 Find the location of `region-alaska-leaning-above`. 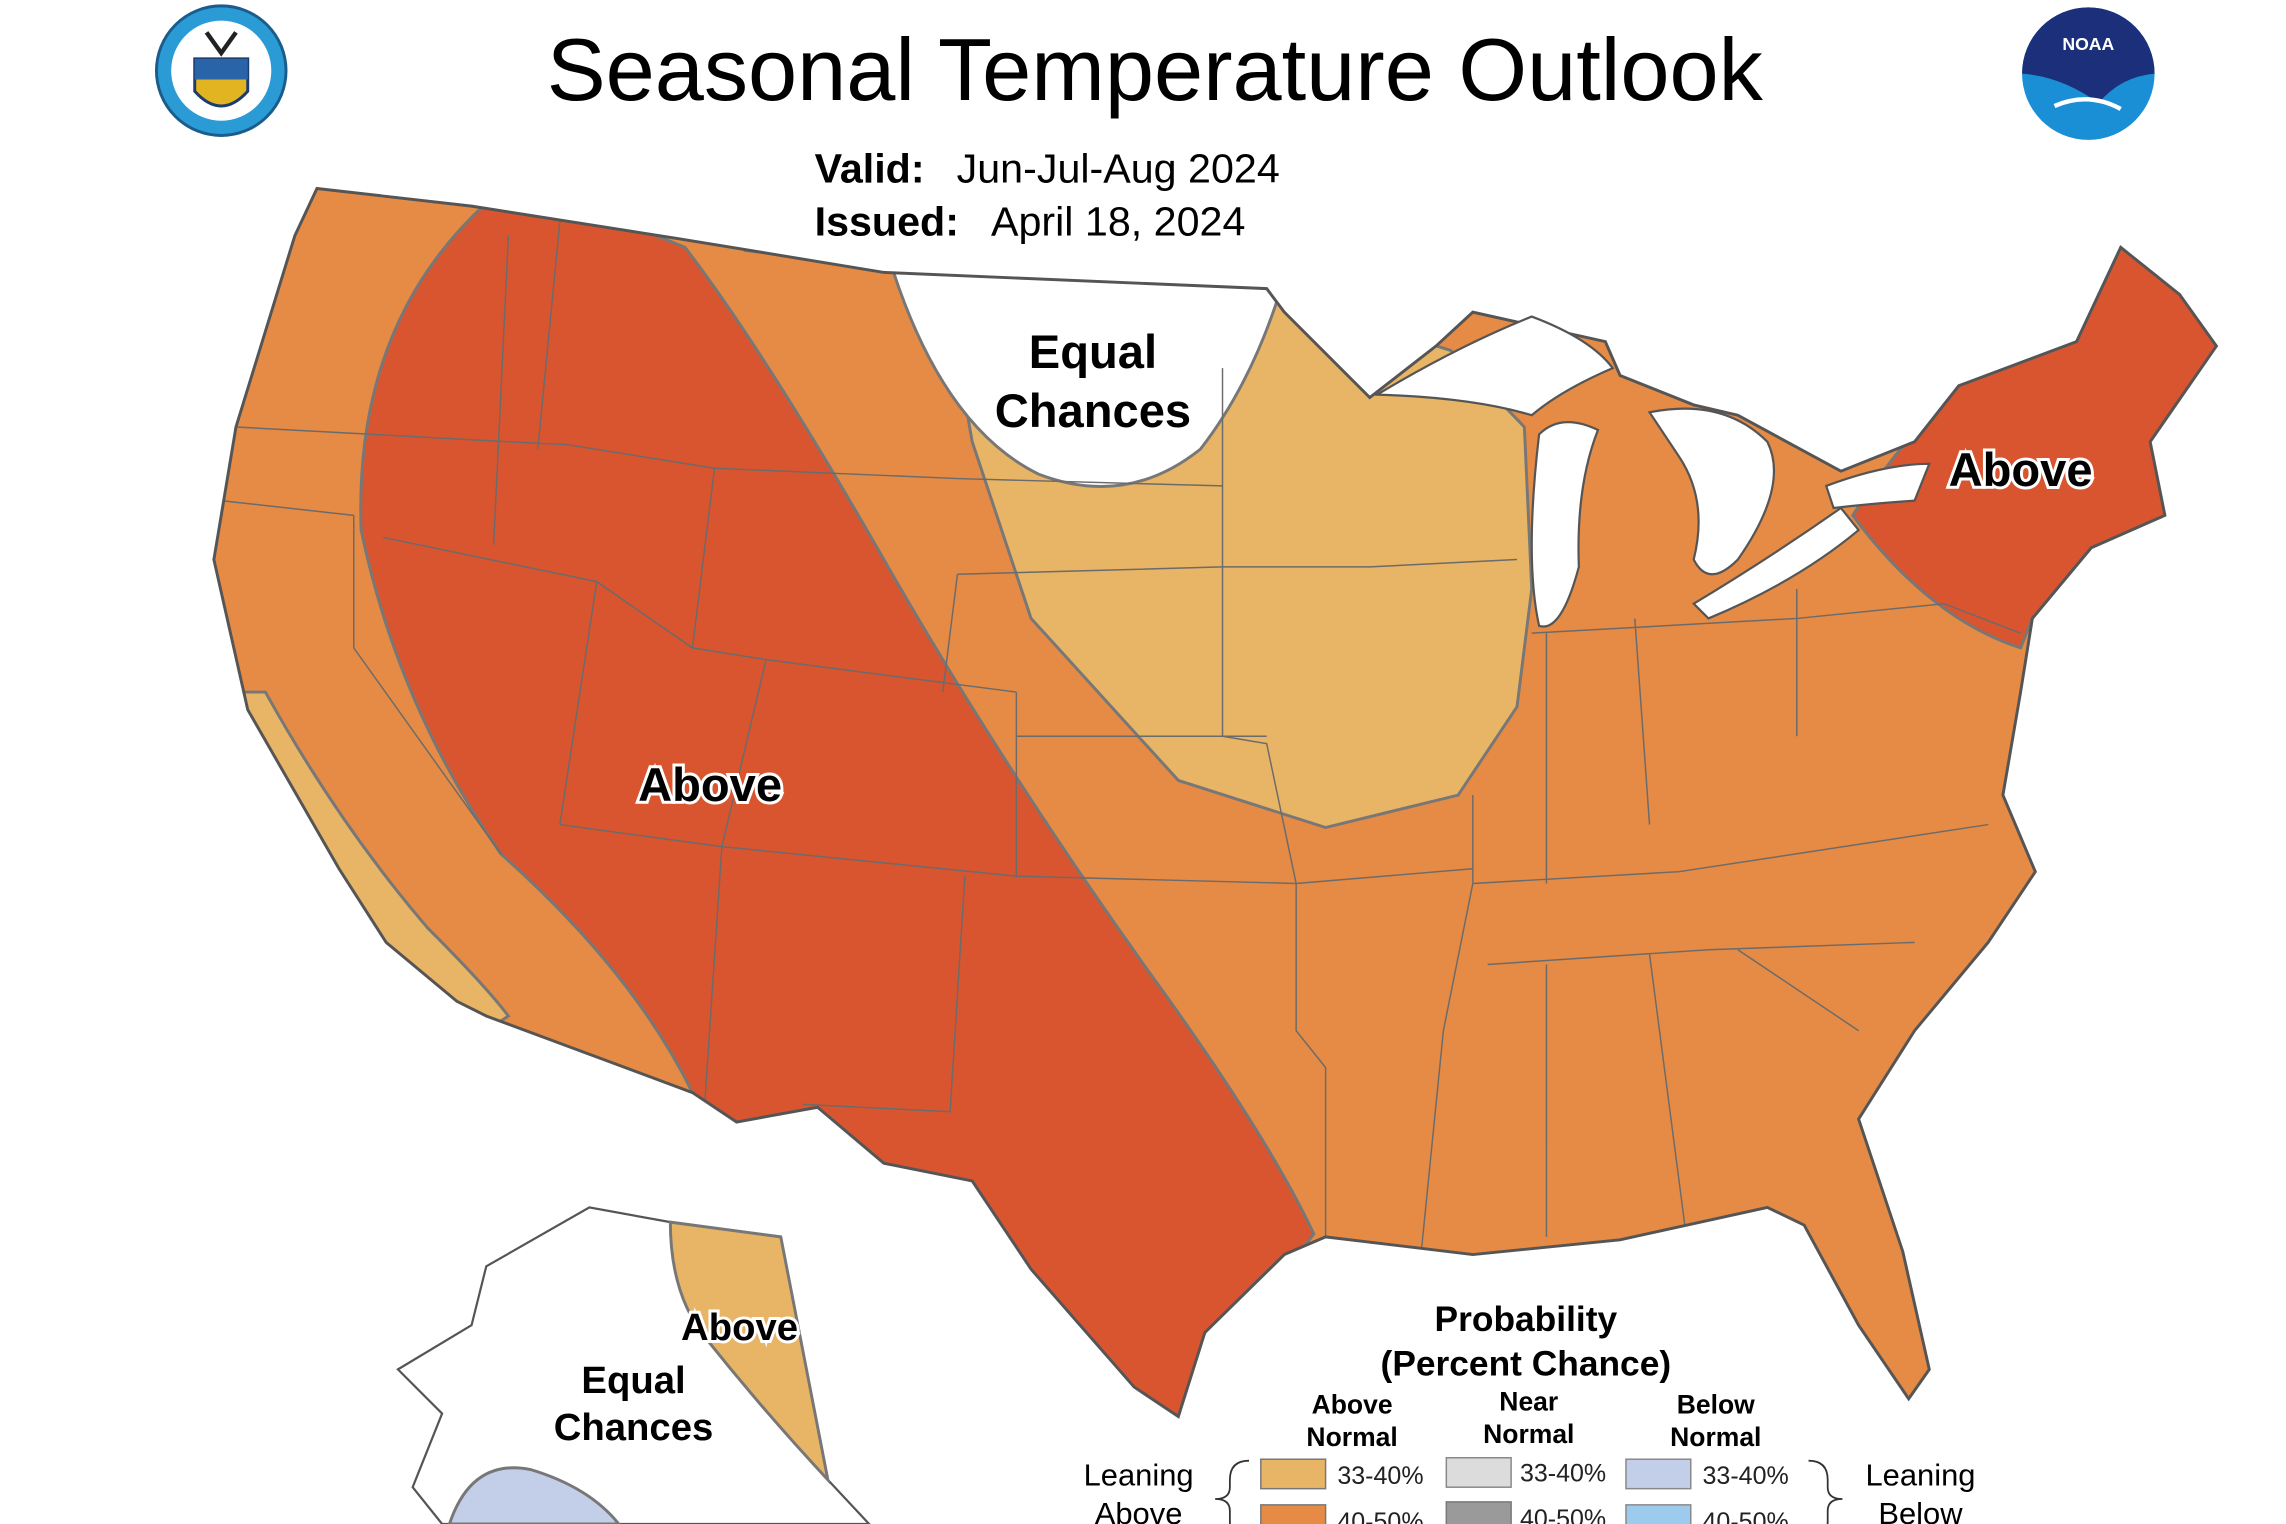

region-alaska-leaning-above is located at coordinates (749, 1352).